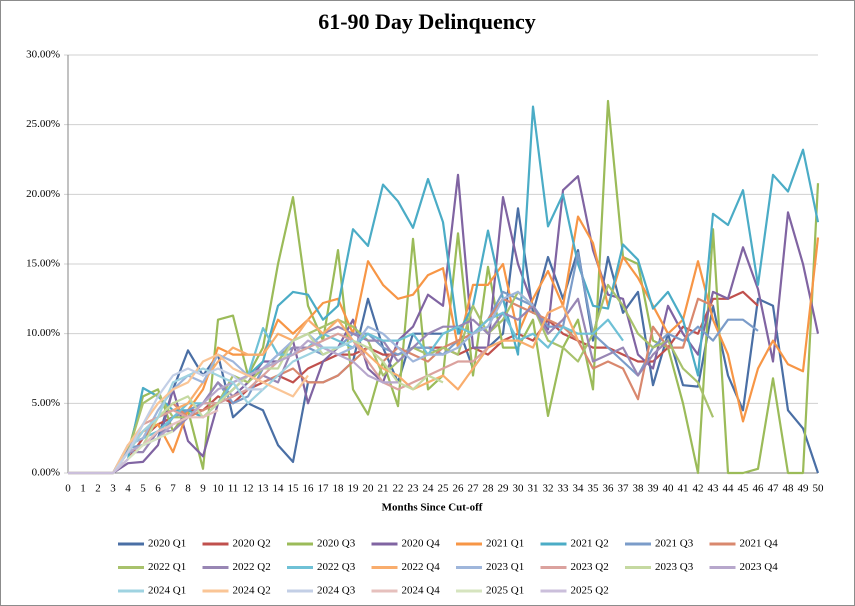 This screenshot has width=855, height=606. I want to click on x-tick-label: 23, so click(414, 489).